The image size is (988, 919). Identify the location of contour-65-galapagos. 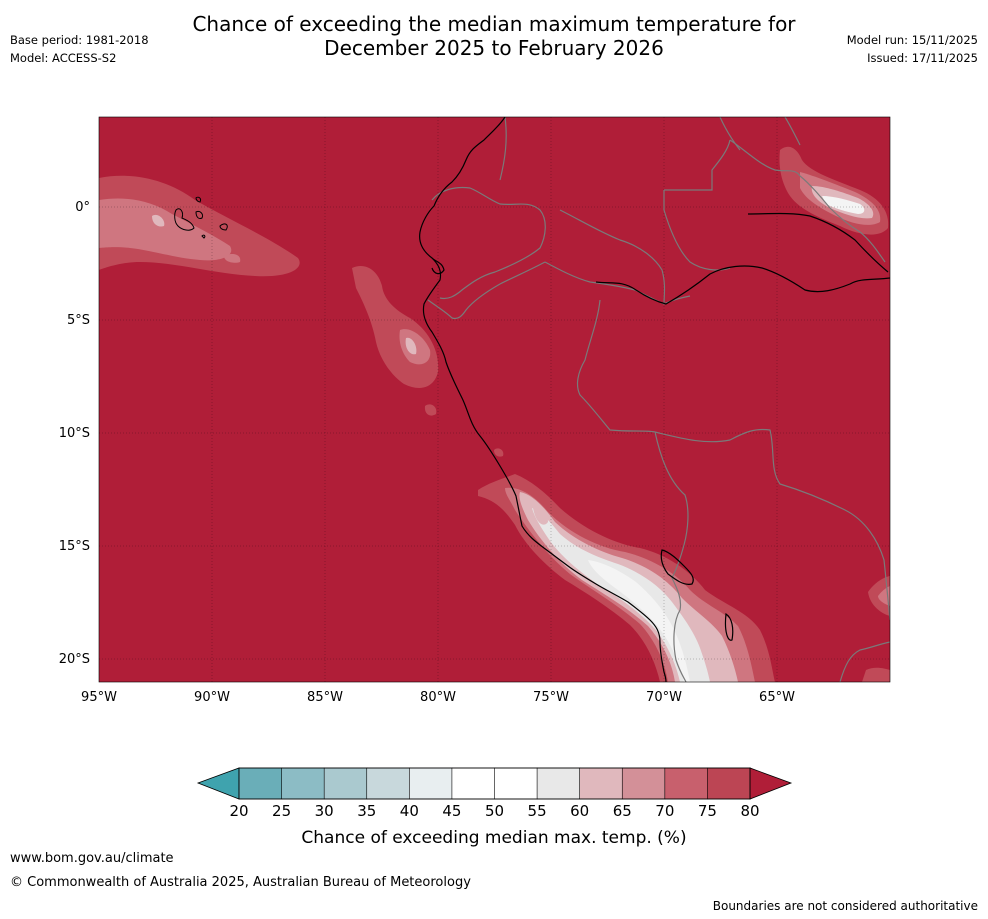
(158, 220).